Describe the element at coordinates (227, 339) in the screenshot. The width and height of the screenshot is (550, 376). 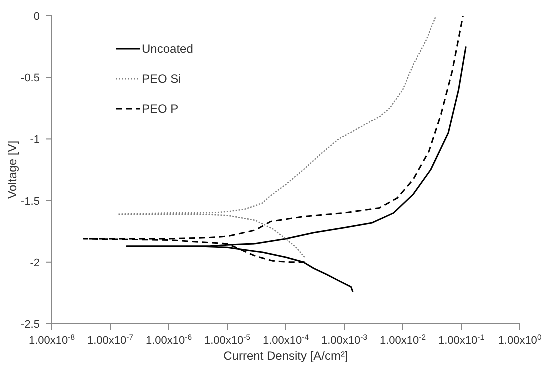
I see `x-tick-label: 1.00x10$^{-5}$` at that location.